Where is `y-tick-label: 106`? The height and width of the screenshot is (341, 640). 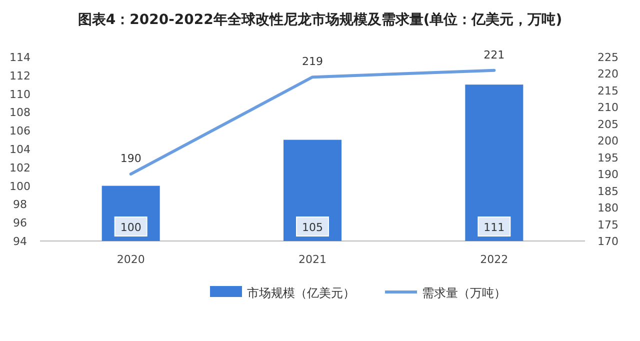
y-tick-label: 106 is located at coordinates (20, 131).